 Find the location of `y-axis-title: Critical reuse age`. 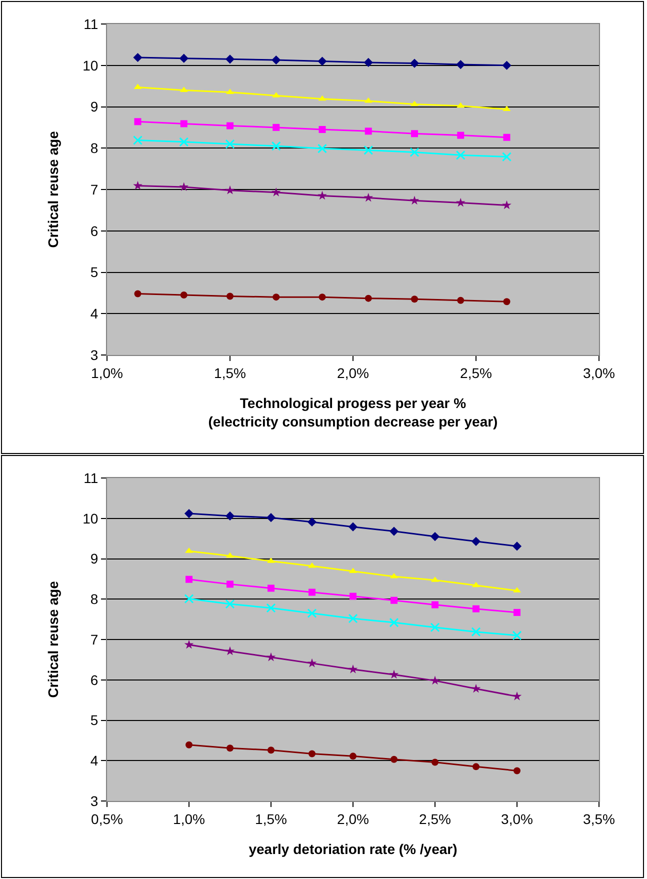

y-axis-title: Critical reuse age is located at coordinates (53, 639).